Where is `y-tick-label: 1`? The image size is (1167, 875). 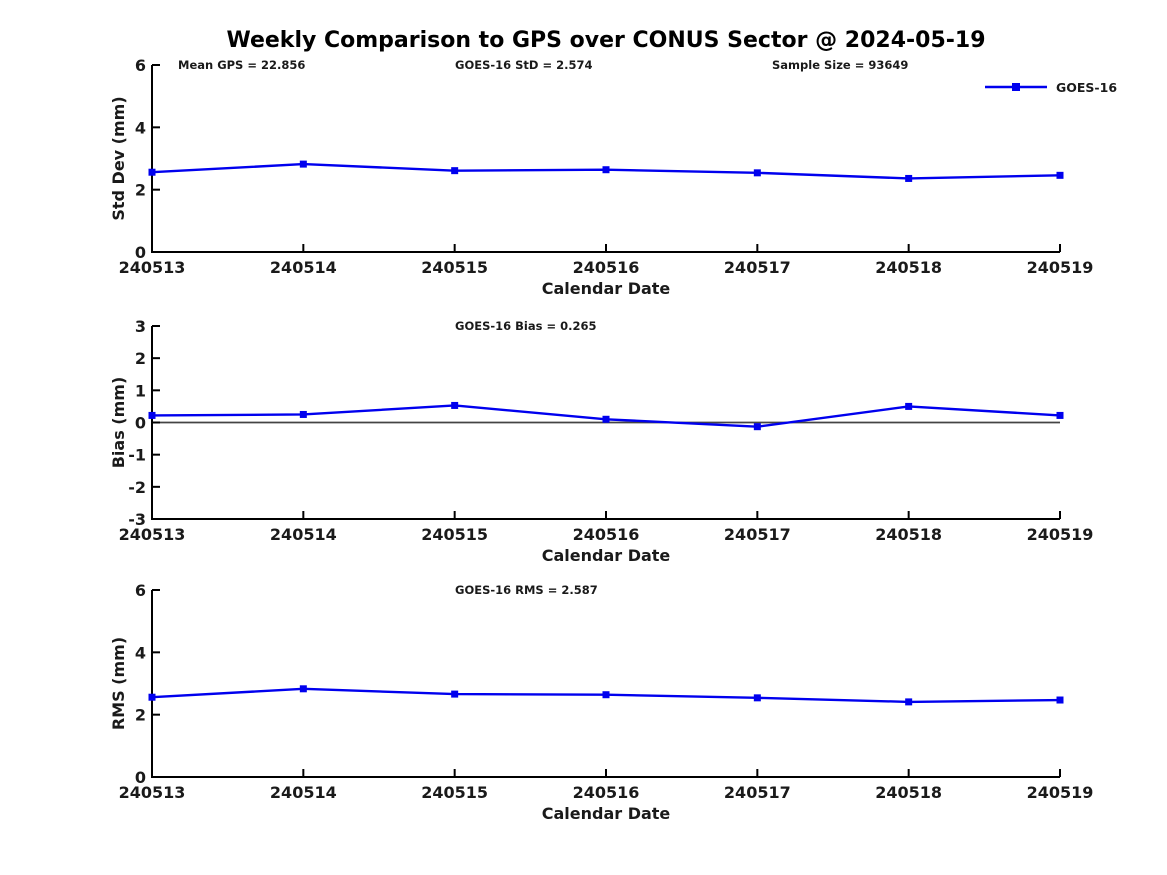 y-tick-label: 1 is located at coordinates (140, 390).